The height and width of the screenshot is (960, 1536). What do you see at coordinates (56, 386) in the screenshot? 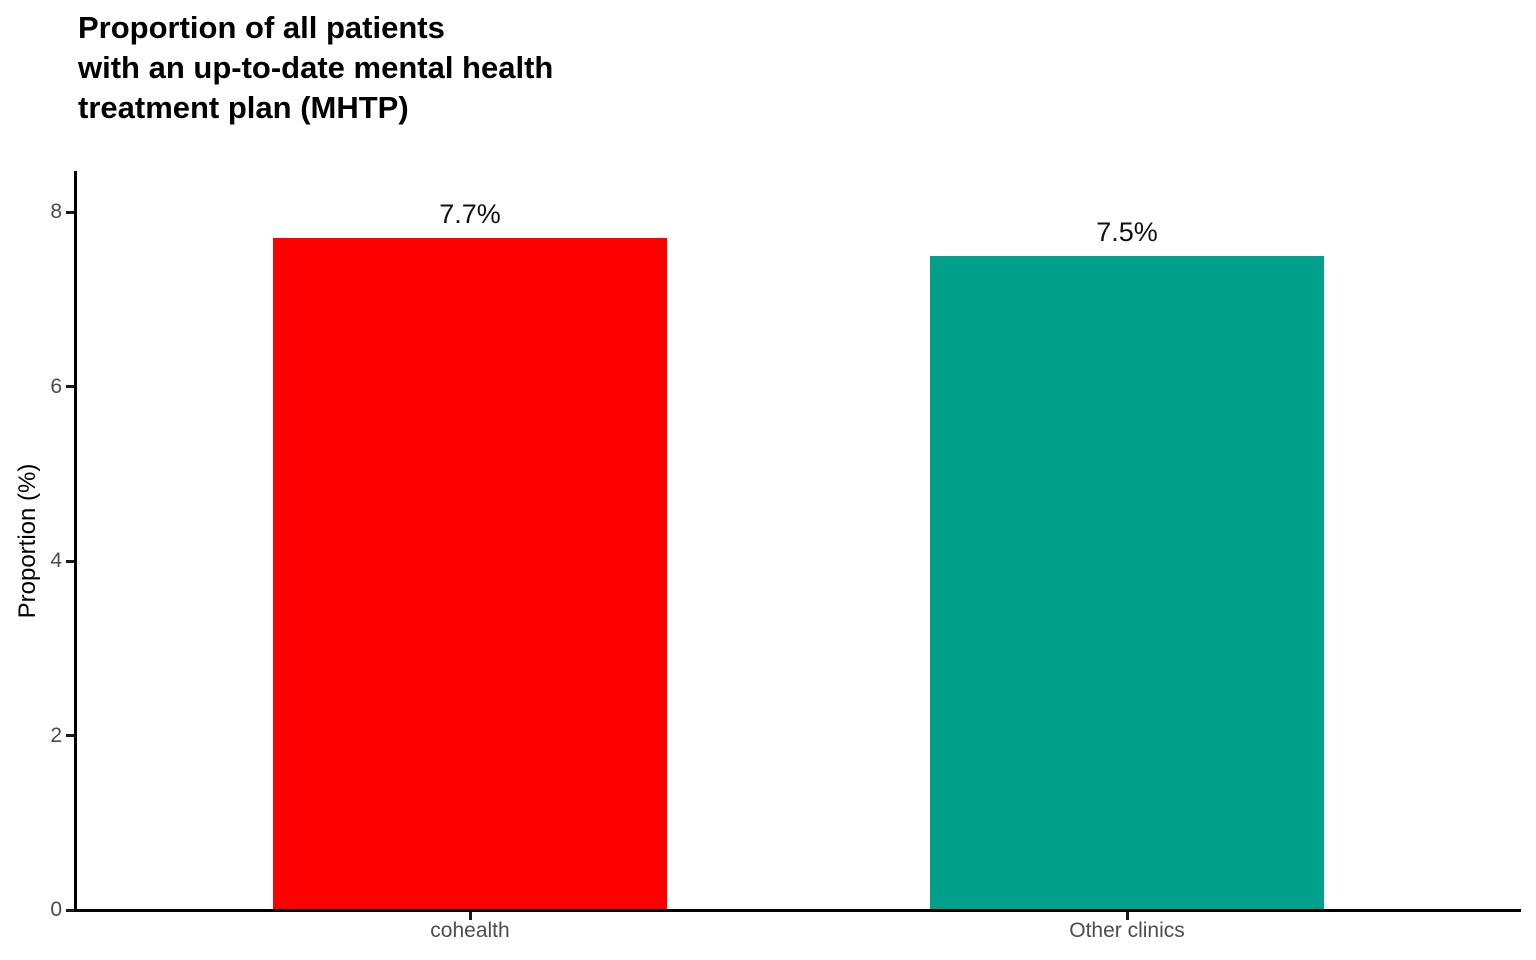
I see `y-tick-label: 6` at bounding box center [56, 386].